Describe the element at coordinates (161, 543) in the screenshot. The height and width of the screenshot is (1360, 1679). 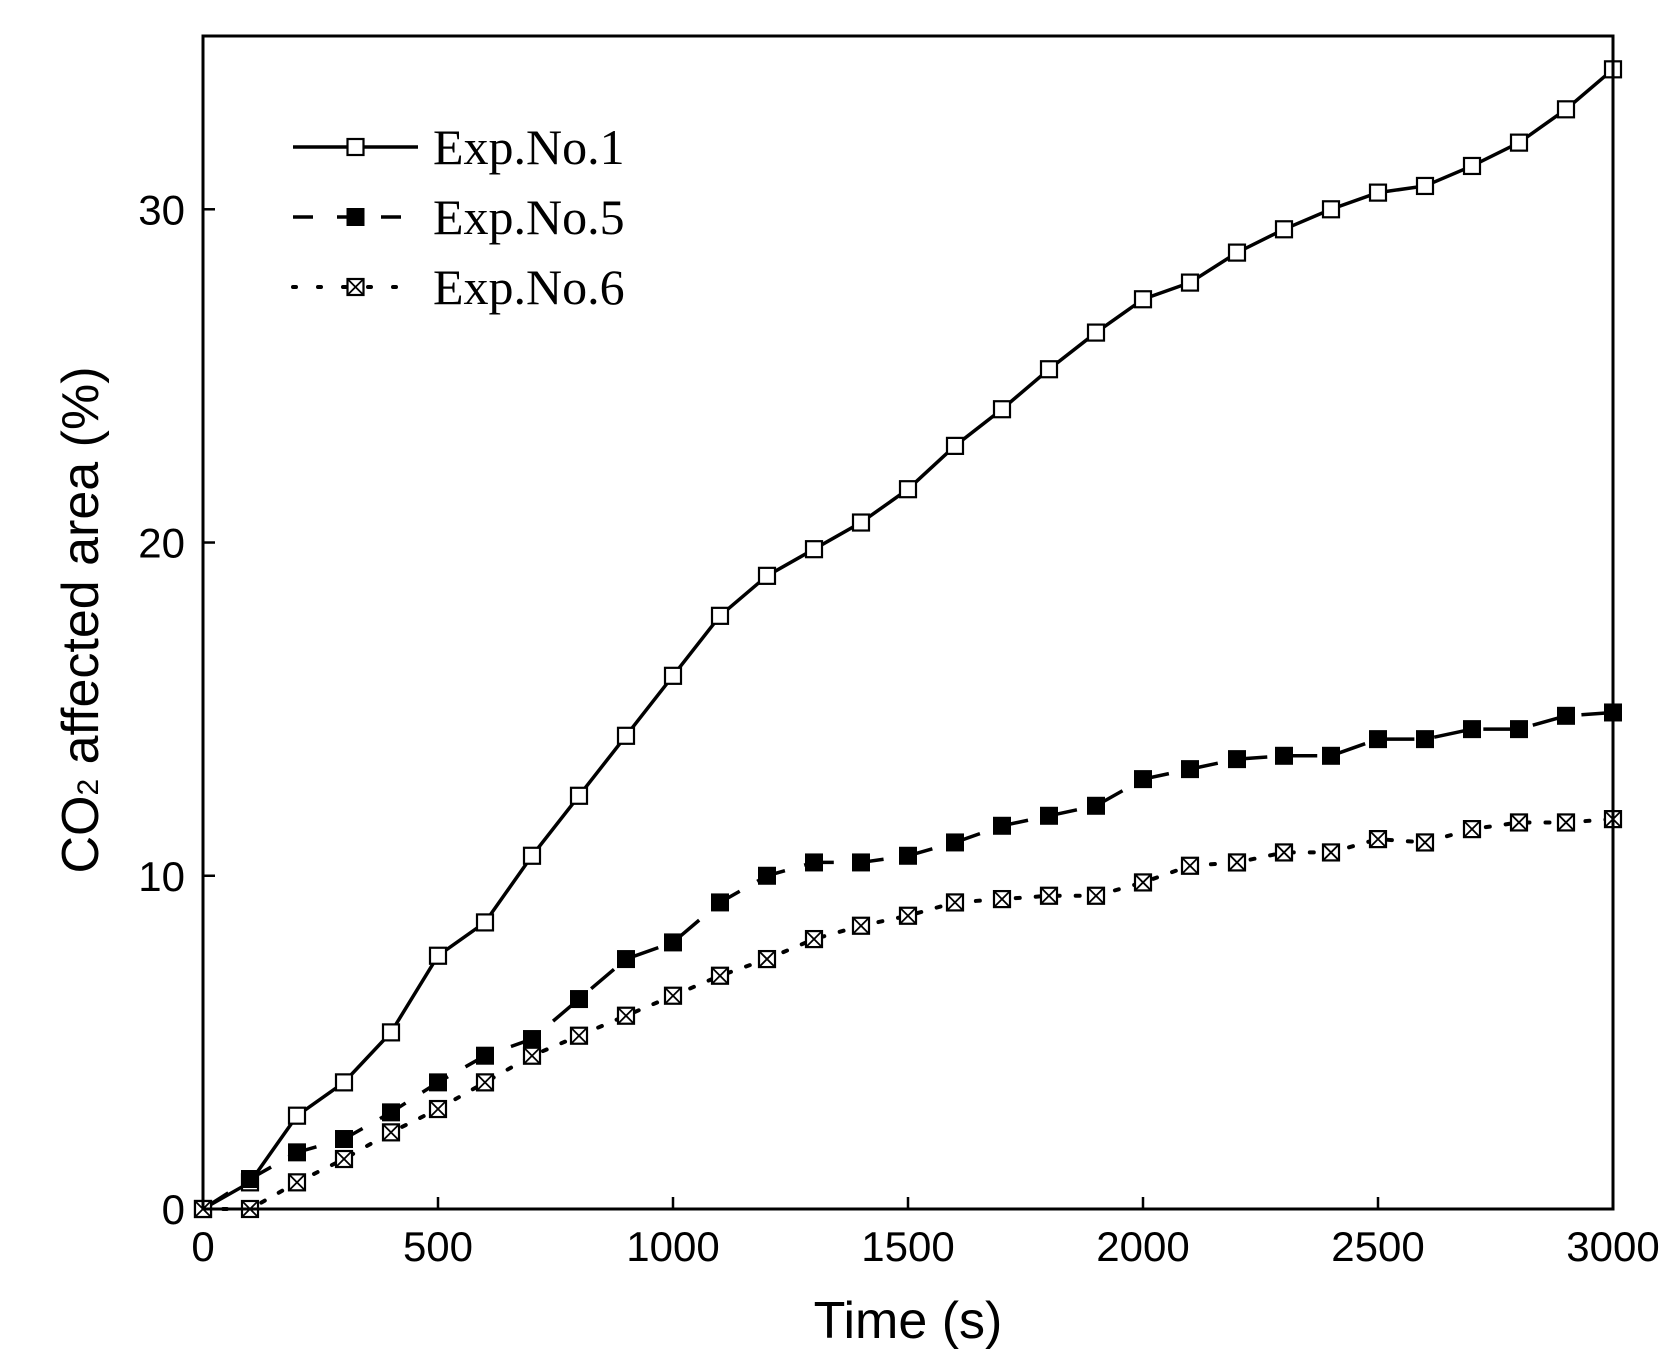
I see `y-tick-label: 20` at that location.